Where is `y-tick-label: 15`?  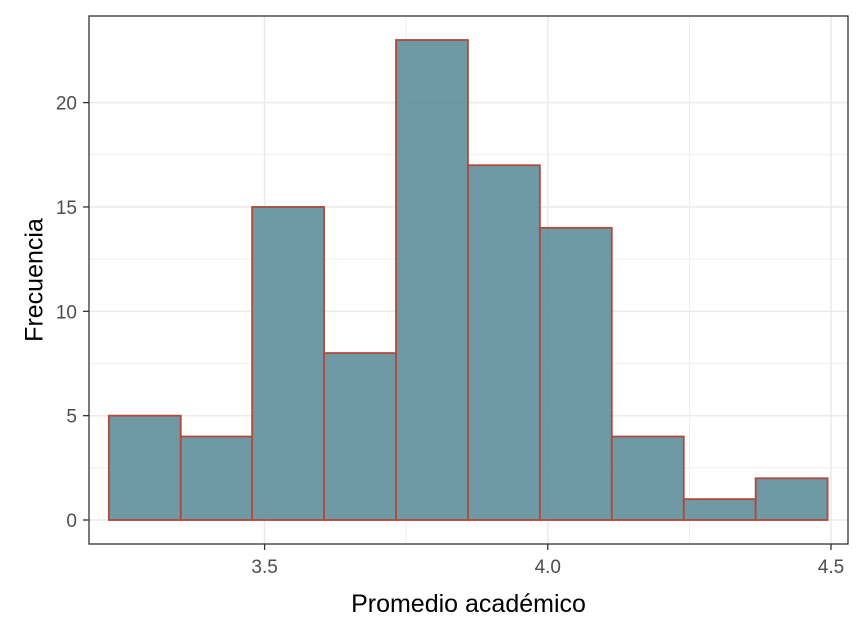 y-tick-label: 15 is located at coordinates (66, 208).